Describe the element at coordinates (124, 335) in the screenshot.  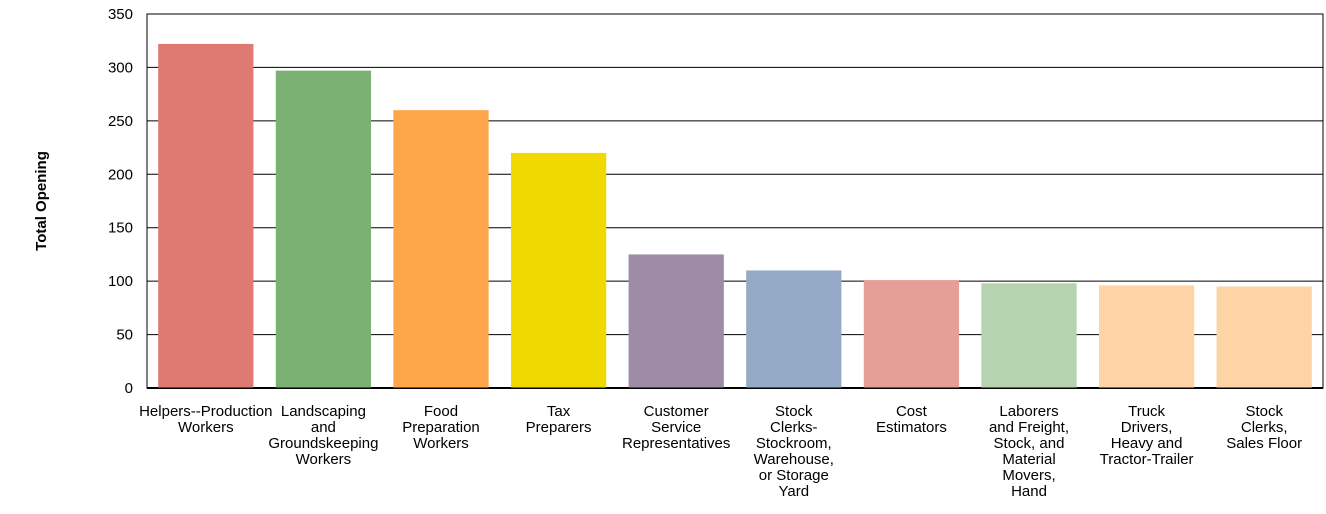
I see `y-tick-label: 50` at that location.